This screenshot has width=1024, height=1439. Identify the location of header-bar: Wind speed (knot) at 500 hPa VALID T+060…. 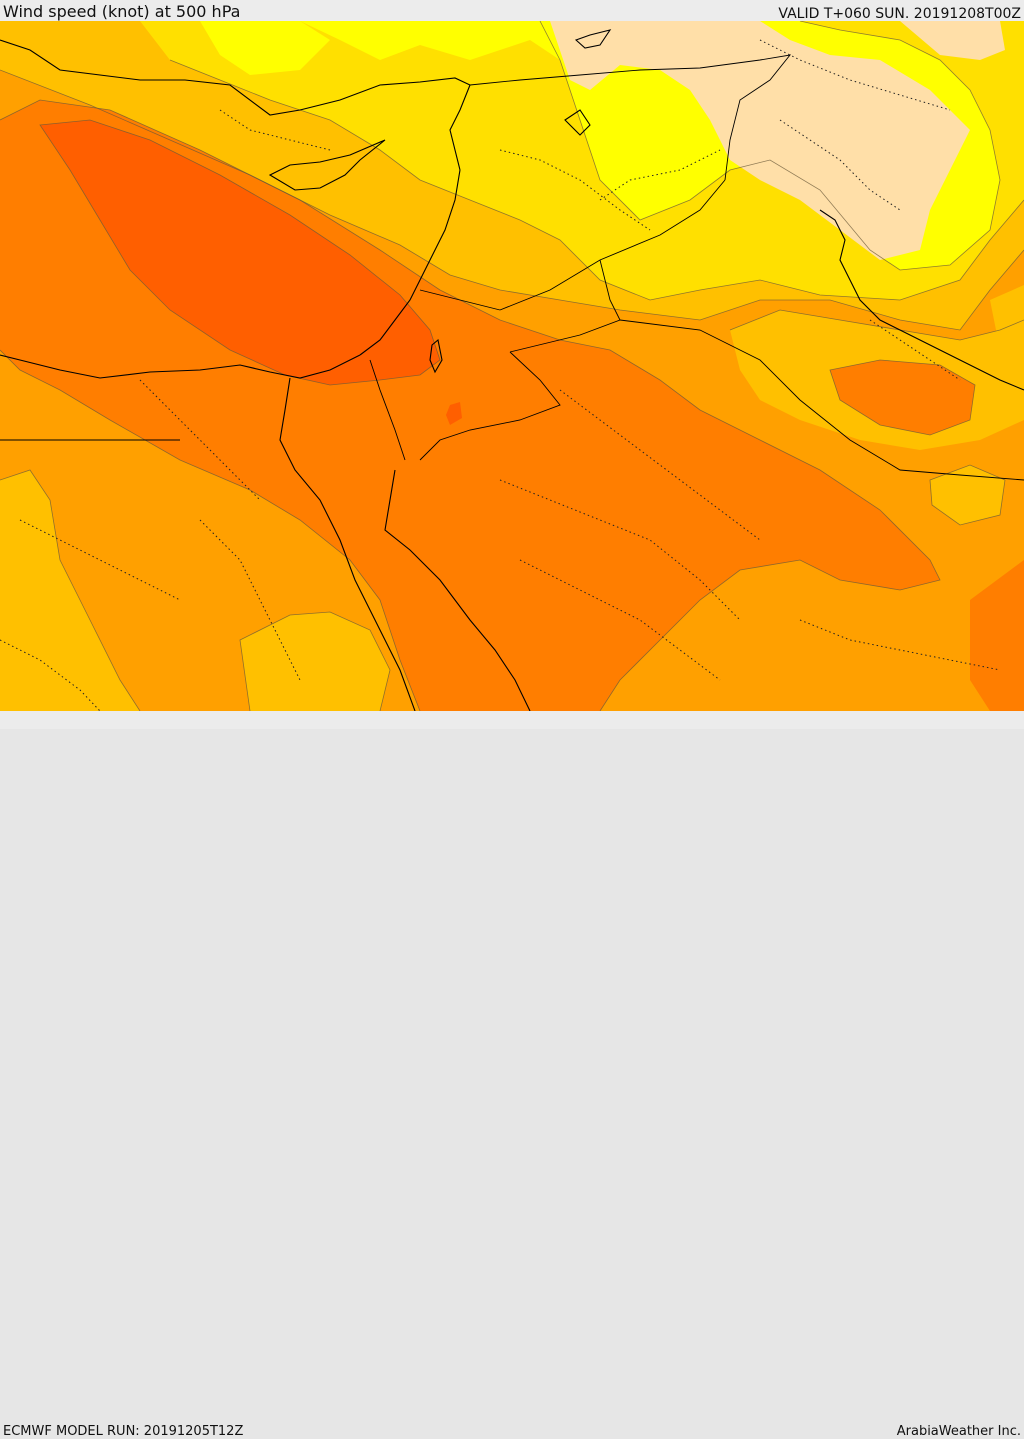
(512, 11).